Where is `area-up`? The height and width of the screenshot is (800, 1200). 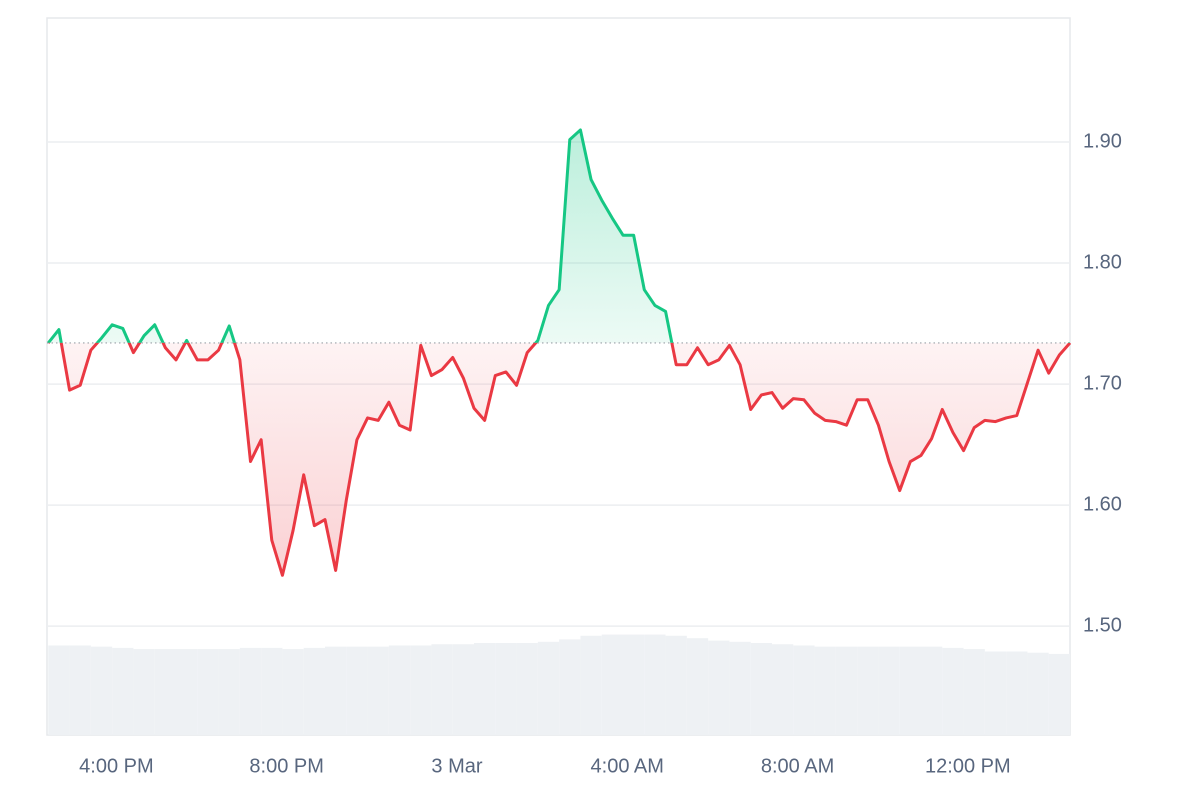 area-up is located at coordinates (360, 236).